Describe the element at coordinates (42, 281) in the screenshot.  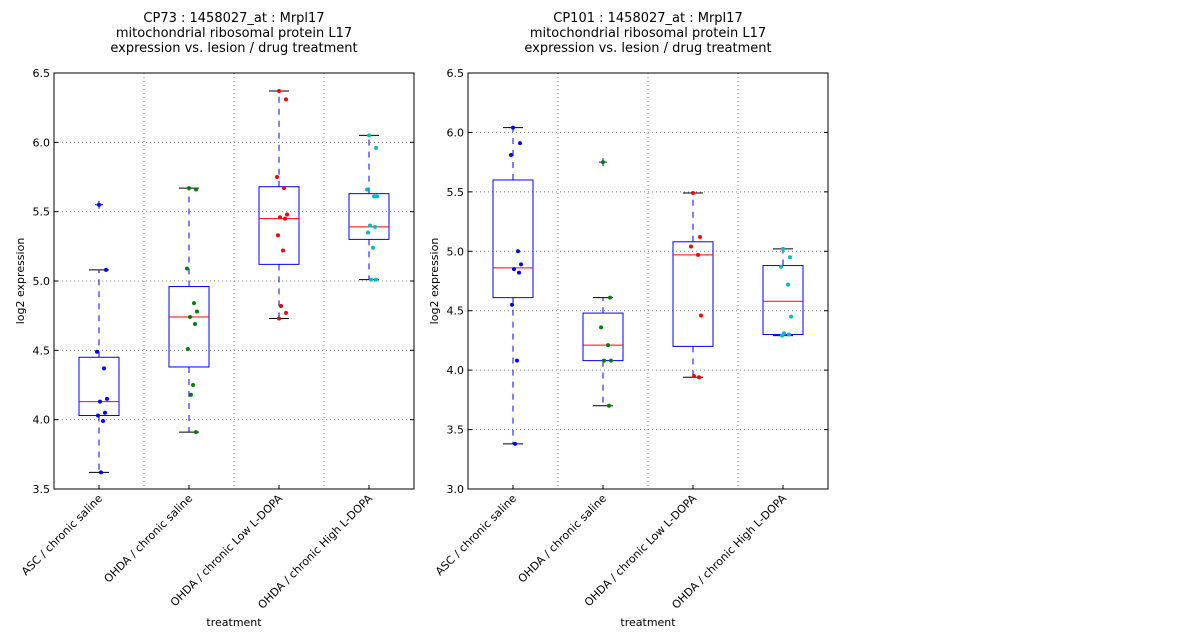
I see `y-tick-label: 5.0` at that location.